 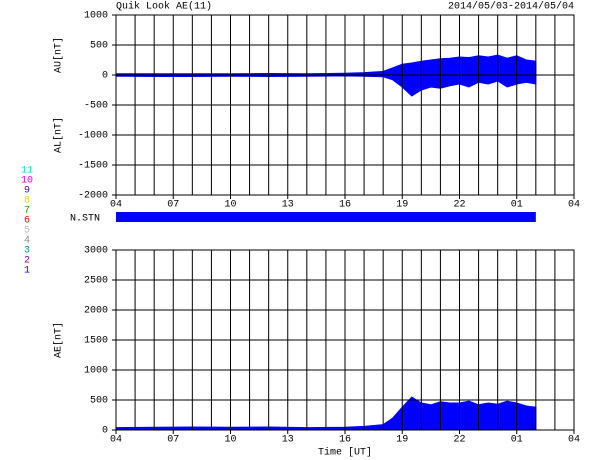 What do you see at coordinates (96, 281) in the screenshot?
I see `y-tick-label: 2500` at bounding box center [96, 281].